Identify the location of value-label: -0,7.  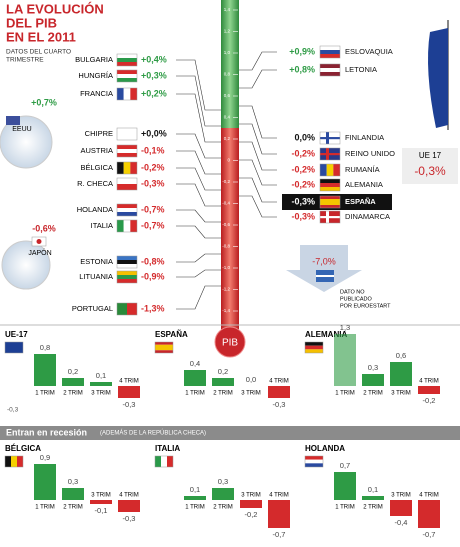
(429, 534).